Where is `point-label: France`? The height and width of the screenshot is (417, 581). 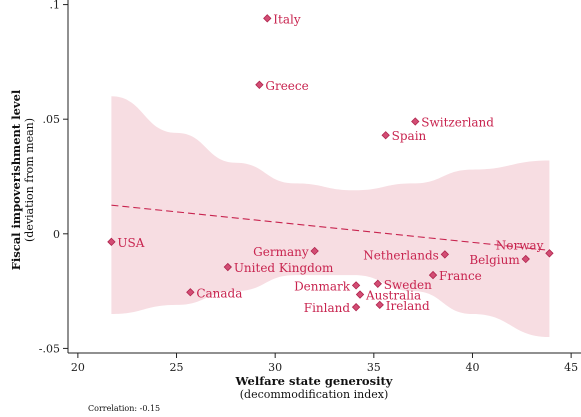
point-label: France is located at coordinates (460, 276).